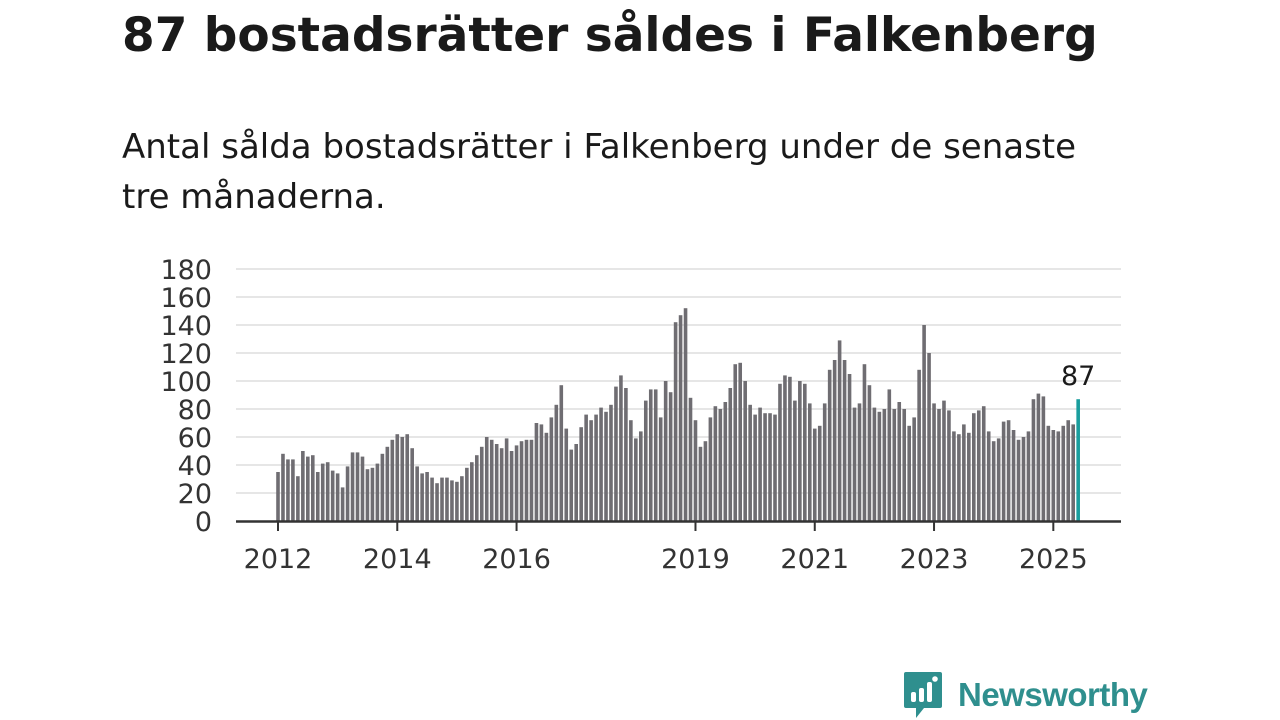  Describe the element at coordinates (278, 559) in the screenshot. I see `x-tick-label: 2012` at that location.